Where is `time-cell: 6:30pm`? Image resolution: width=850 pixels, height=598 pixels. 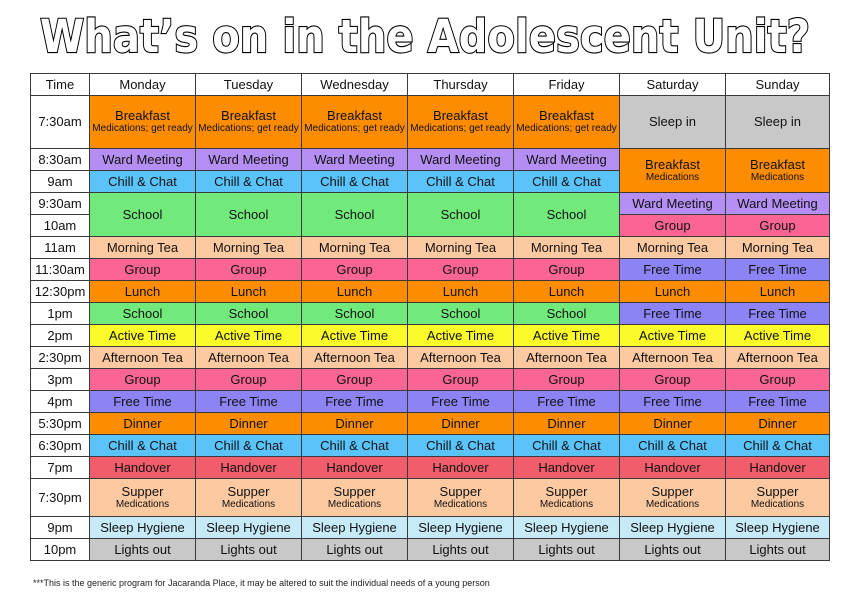
time-cell: 6:30pm is located at coordinates (60, 445).